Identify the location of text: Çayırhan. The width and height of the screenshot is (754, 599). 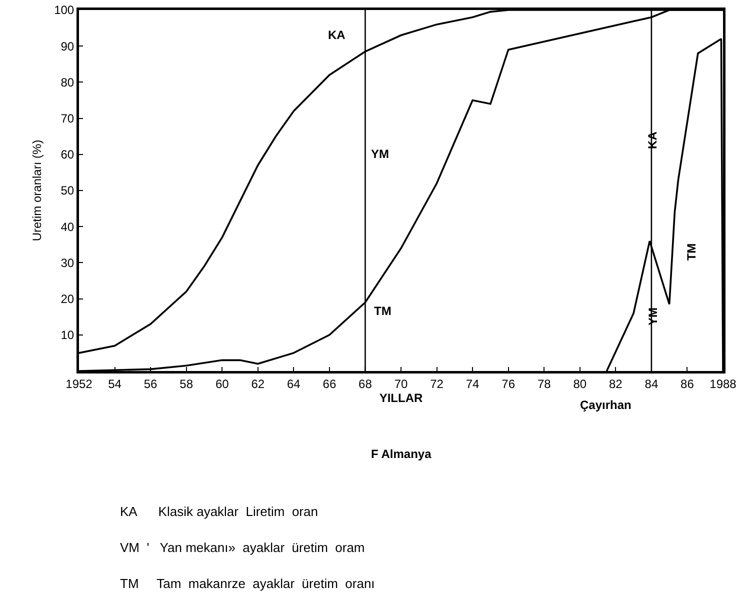
(606, 405).